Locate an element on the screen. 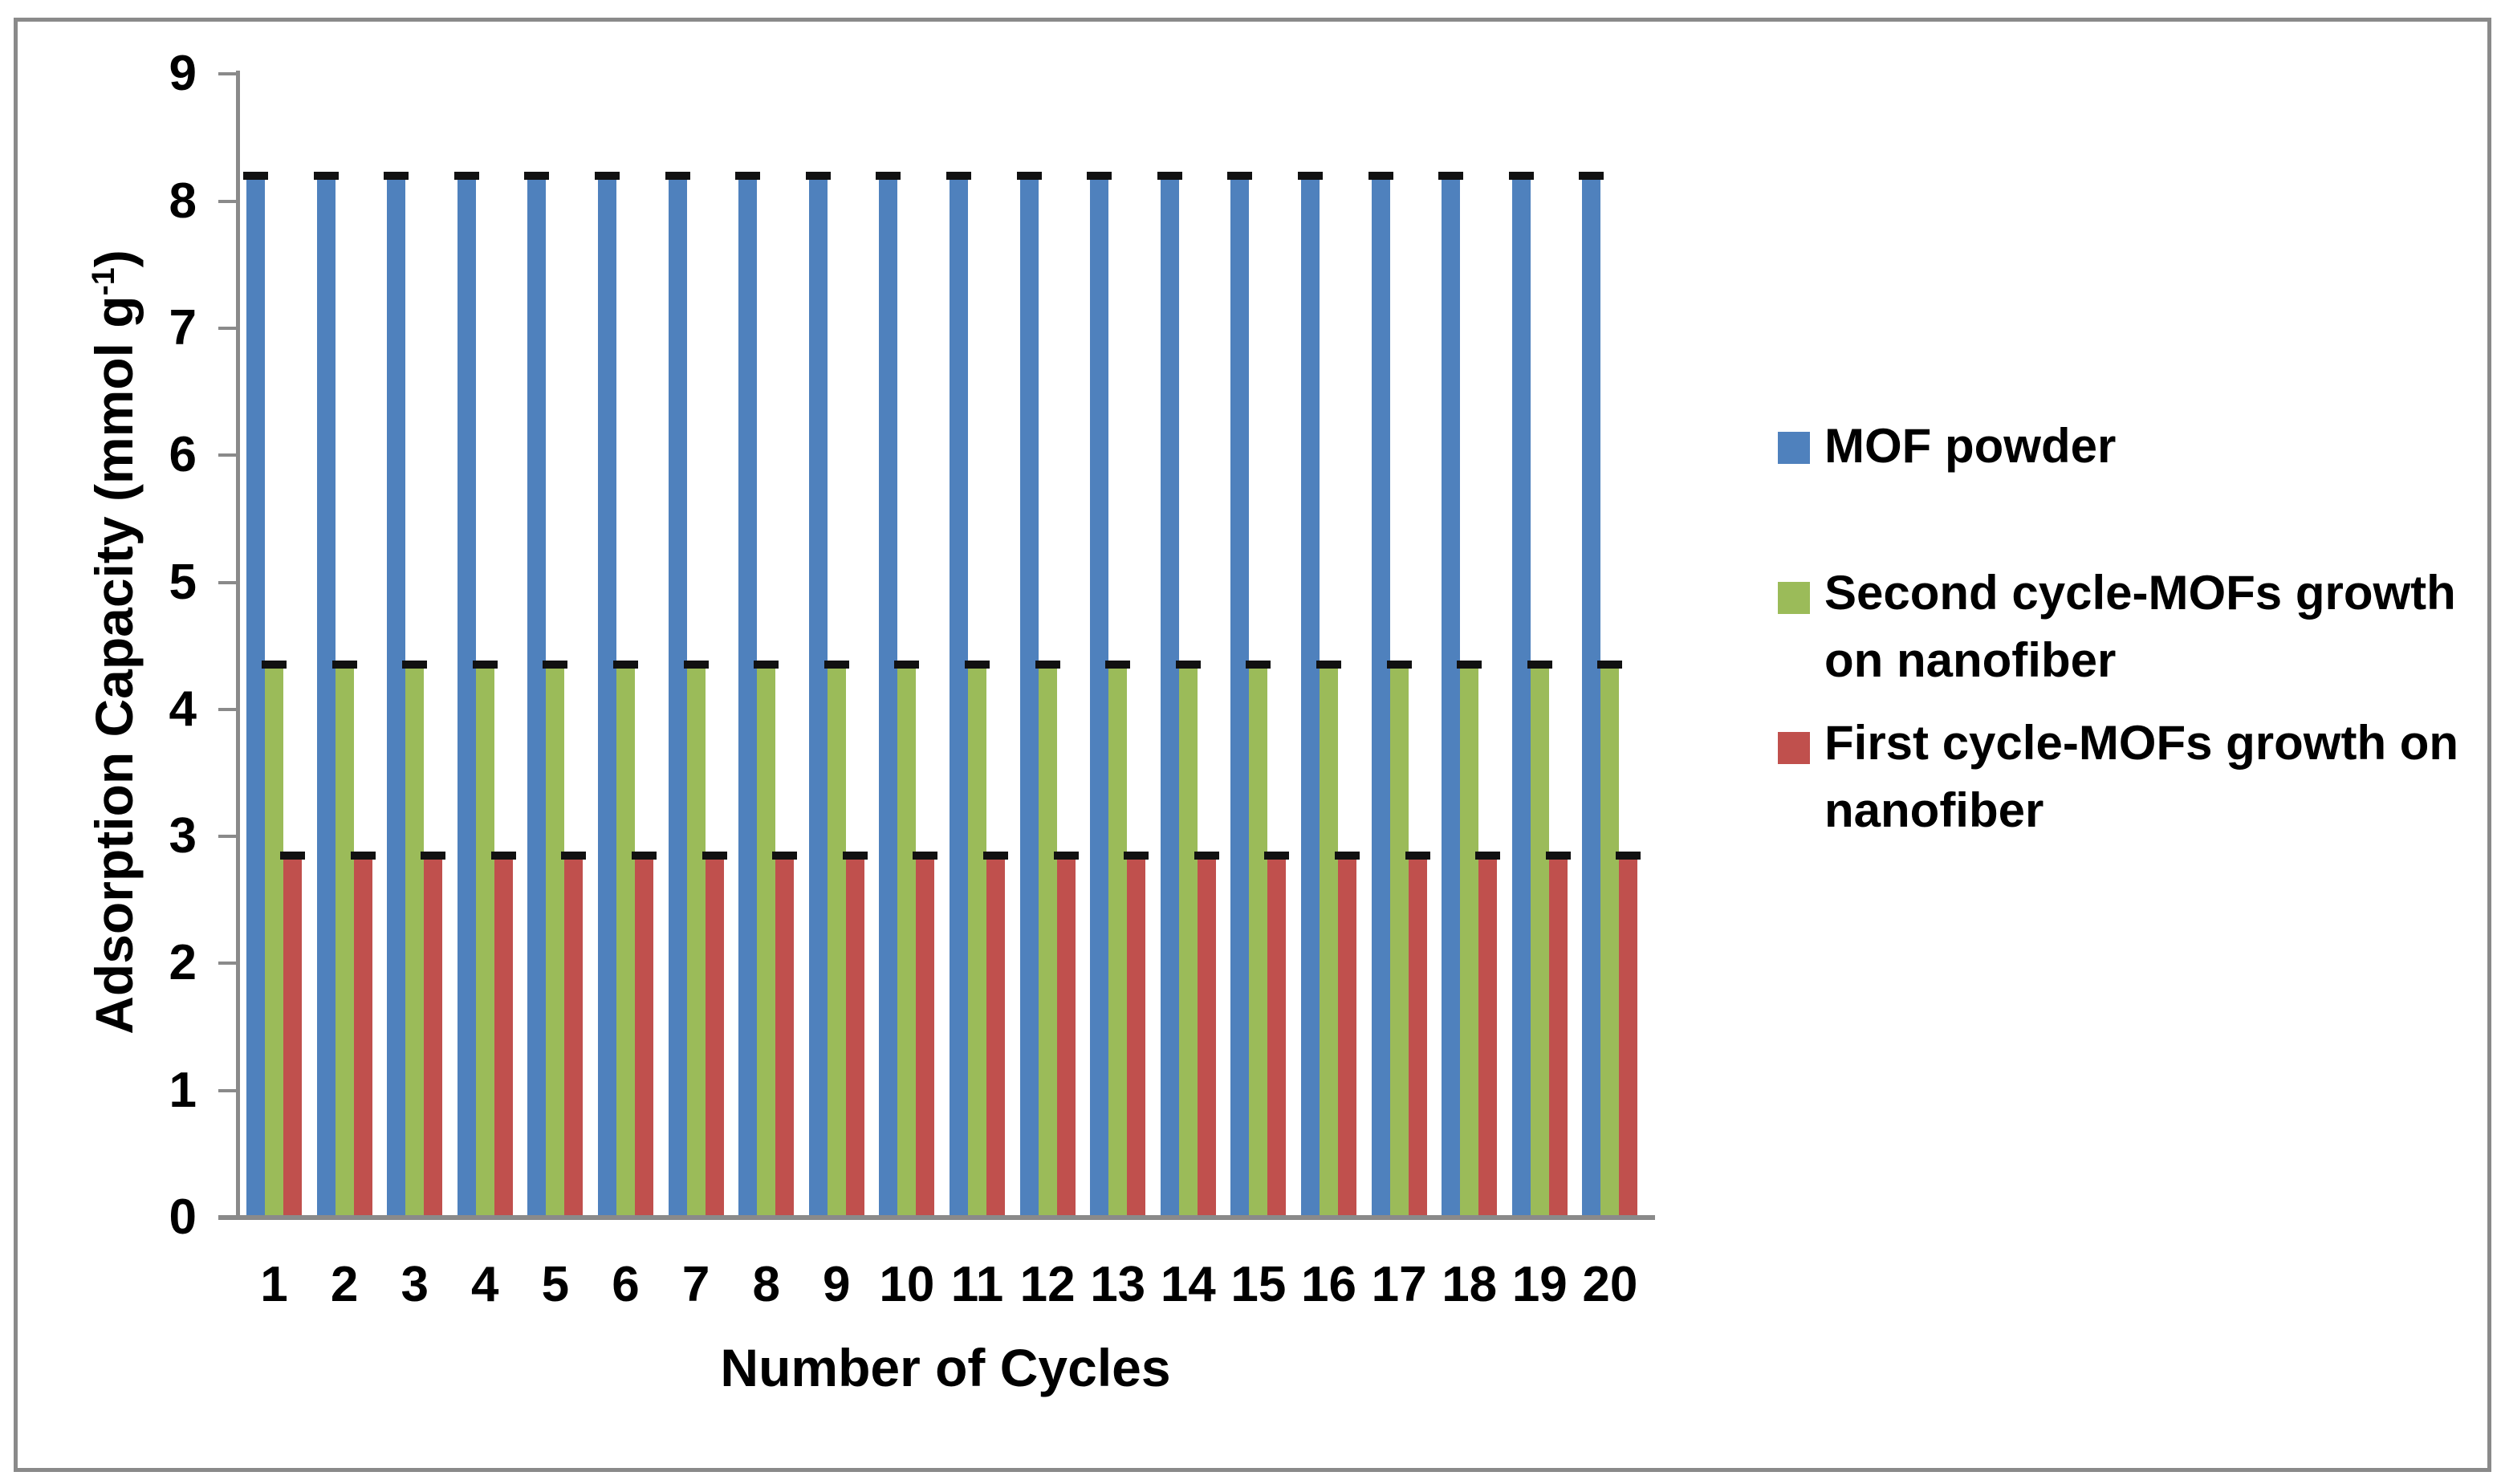  error-cap-series2-cycle5 is located at coordinates (555, 665).